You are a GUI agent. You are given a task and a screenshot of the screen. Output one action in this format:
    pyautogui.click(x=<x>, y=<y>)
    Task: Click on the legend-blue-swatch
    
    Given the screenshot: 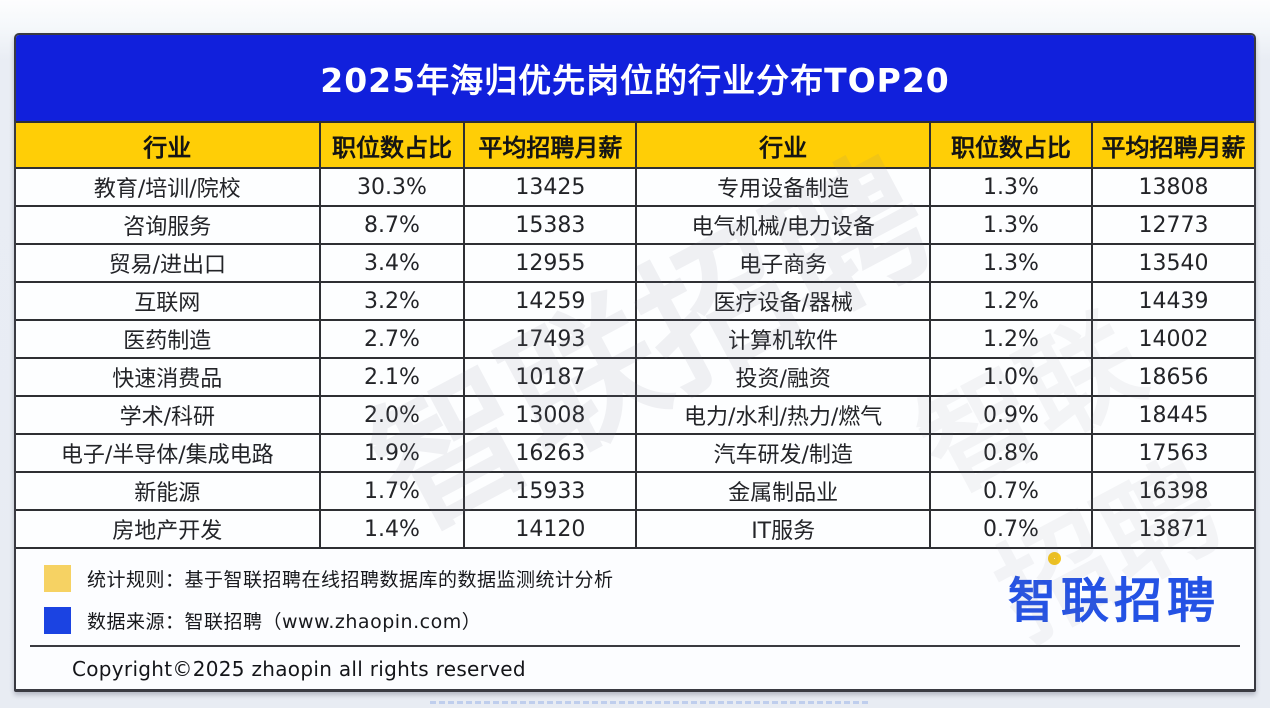 What is the action you would take?
    pyautogui.click(x=57, y=620)
    